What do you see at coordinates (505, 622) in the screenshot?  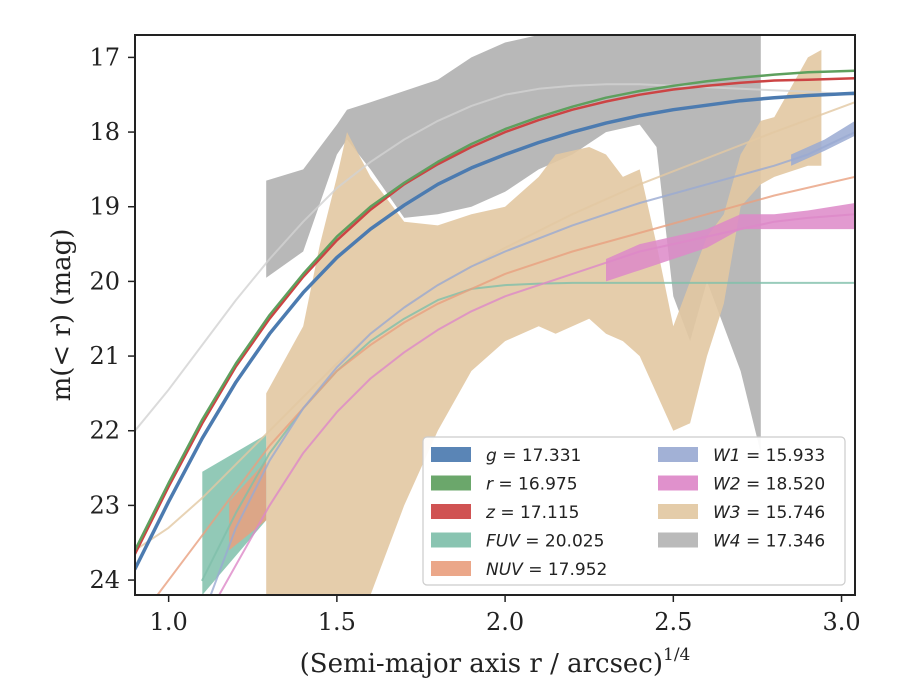 I see `x-tick-label: 2.0` at bounding box center [505, 622].